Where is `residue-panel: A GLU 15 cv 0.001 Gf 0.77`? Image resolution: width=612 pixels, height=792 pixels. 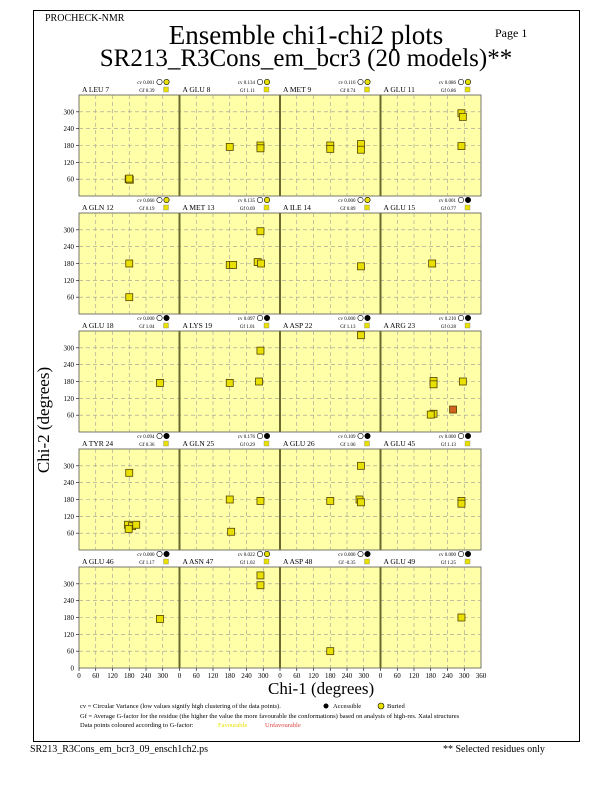
residue-panel: A GLU 15 cv 0.001 Gf 0.77 is located at coordinates (425, 255).